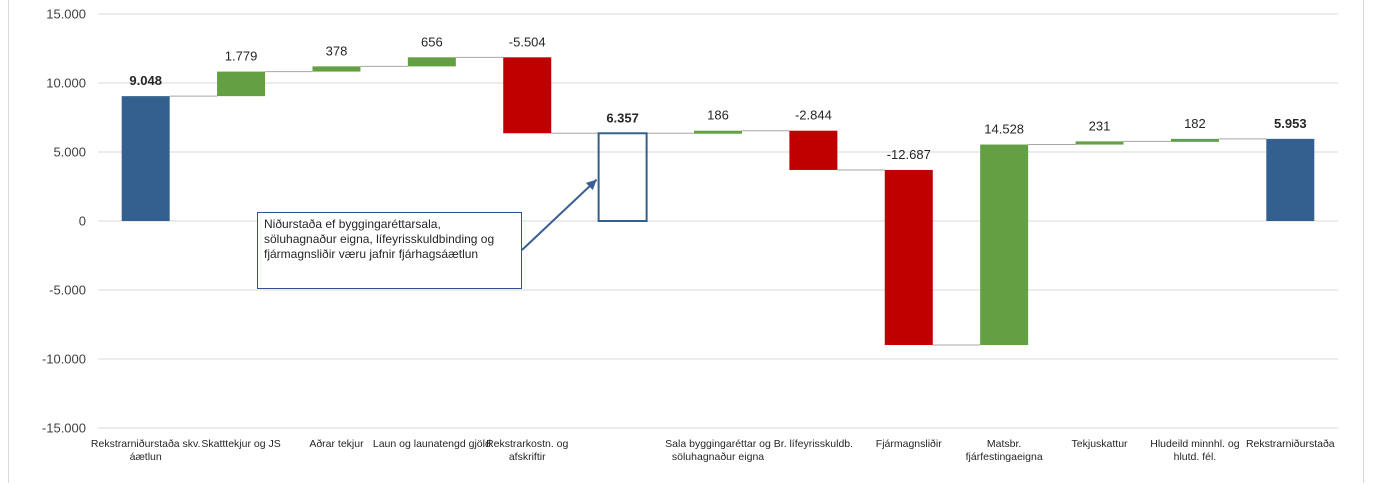 This screenshot has height=484, width=1373. Describe the element at coordinates (66, 83) in the screenshot. I see `y-tick-label: 10.000` at that location.